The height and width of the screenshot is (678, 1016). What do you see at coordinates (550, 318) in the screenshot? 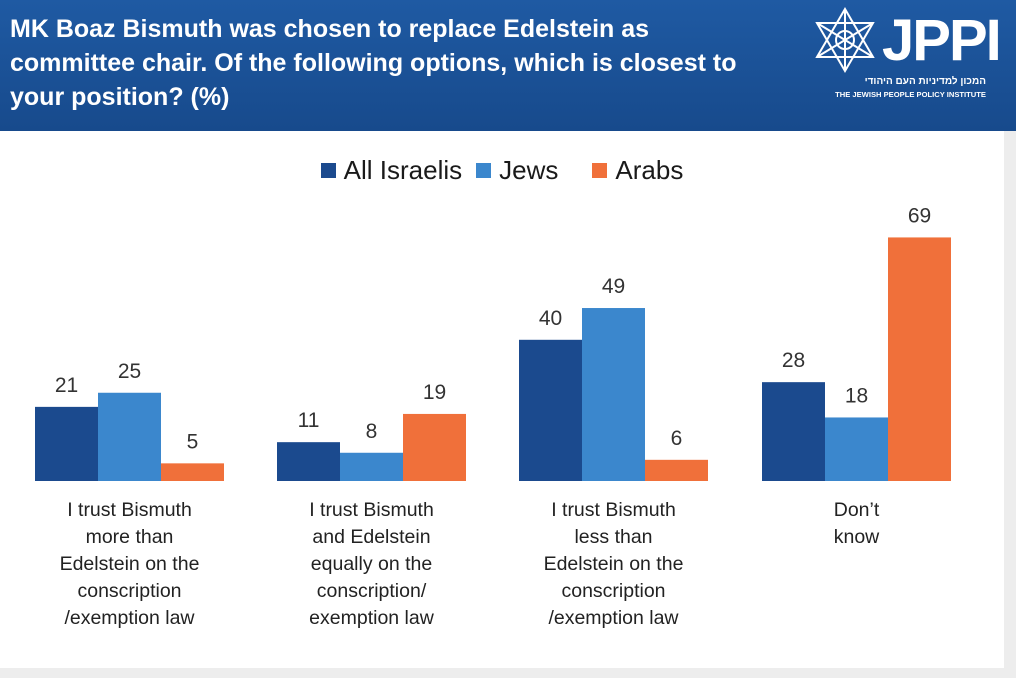
I see `data-label-all-israelis-3: 40` at bounding box center [550, 318].